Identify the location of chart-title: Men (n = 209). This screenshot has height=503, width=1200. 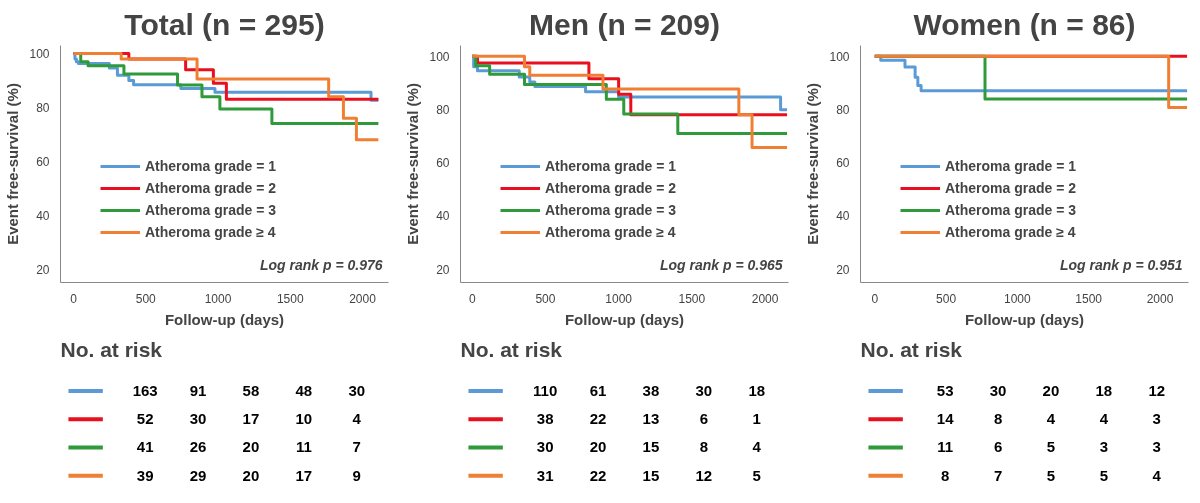
(624, 24).